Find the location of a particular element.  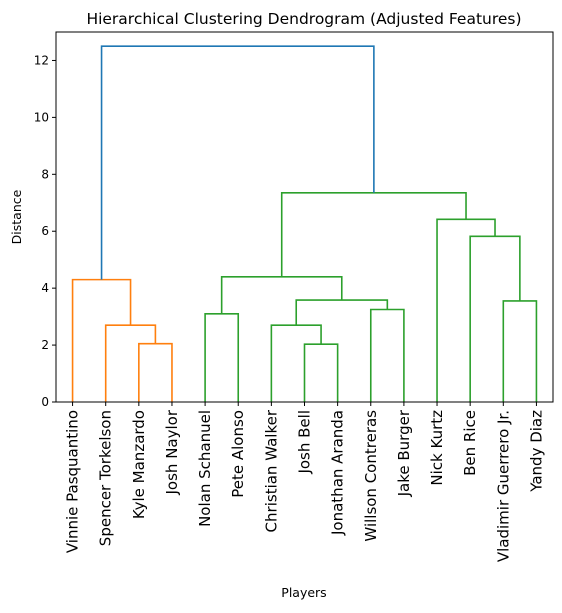

y-axis-label: Distance is located at coordinates (16, 216).